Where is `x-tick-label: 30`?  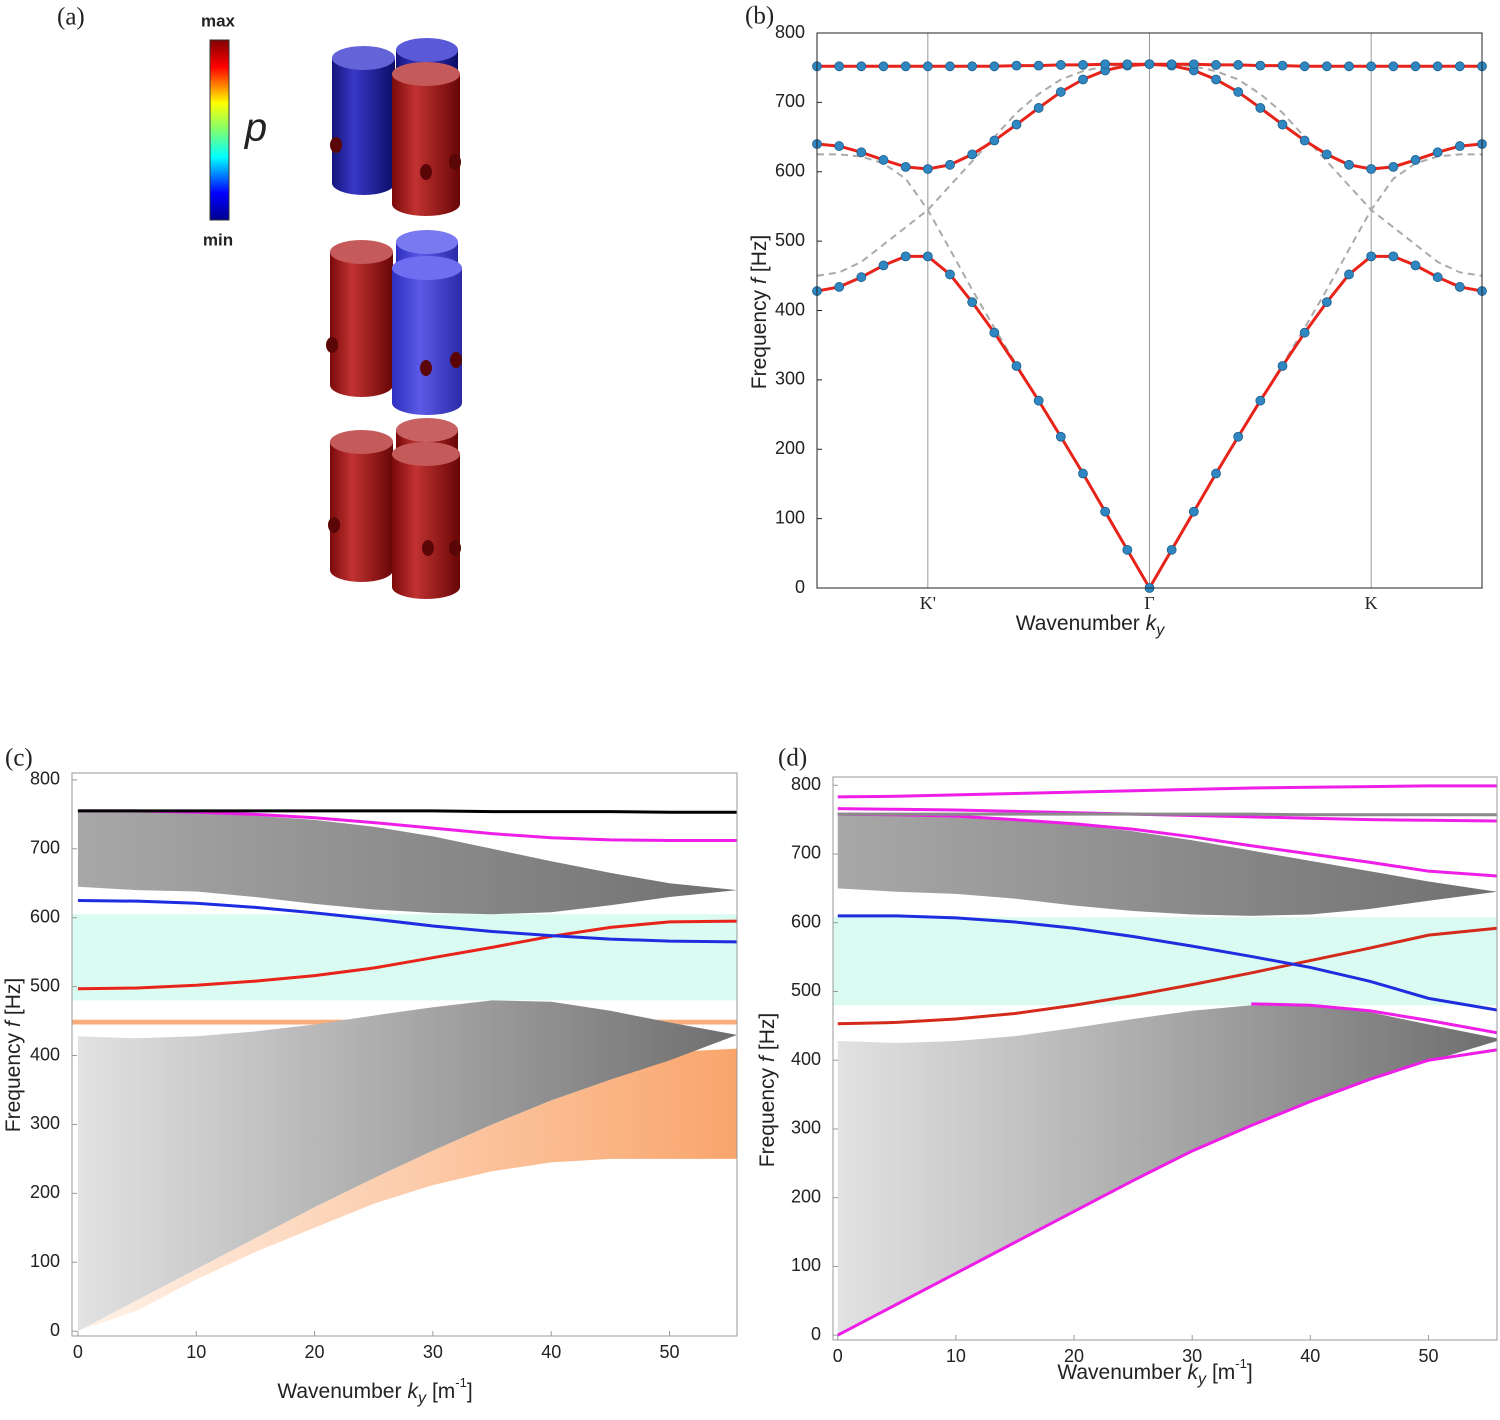 x-tick-label: 30 is located at coordinates (433, 1352).